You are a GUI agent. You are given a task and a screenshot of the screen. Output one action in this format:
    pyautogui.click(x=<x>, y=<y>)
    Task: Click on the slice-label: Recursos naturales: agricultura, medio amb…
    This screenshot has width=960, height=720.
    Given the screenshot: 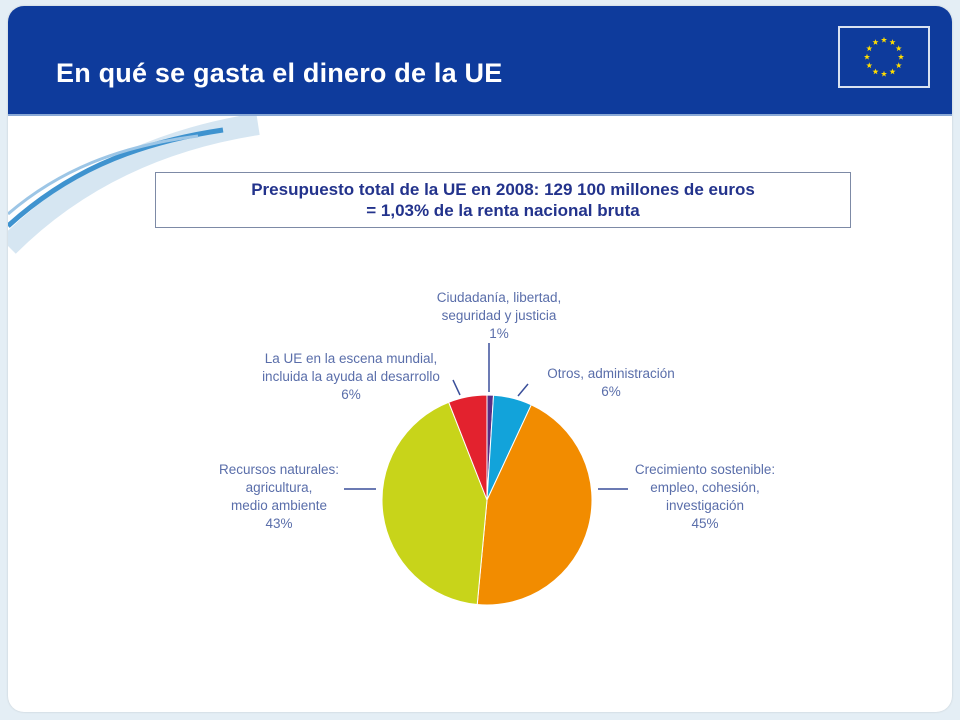 What is the action you would take?
    pyautogui.click(x=279, y=496)
    